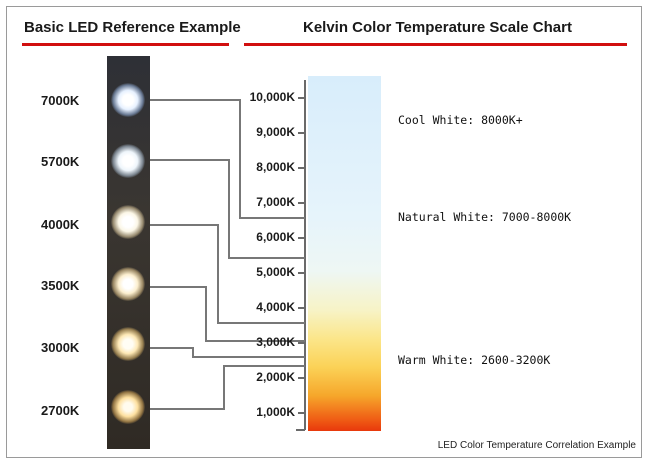 Image resolution: width=650 pixels, height=463 pixels. What do you see at coordinates (275, 377) in the screenshot?
I see `tick-2000k: 2,000K` at bounding box center [275, 377].